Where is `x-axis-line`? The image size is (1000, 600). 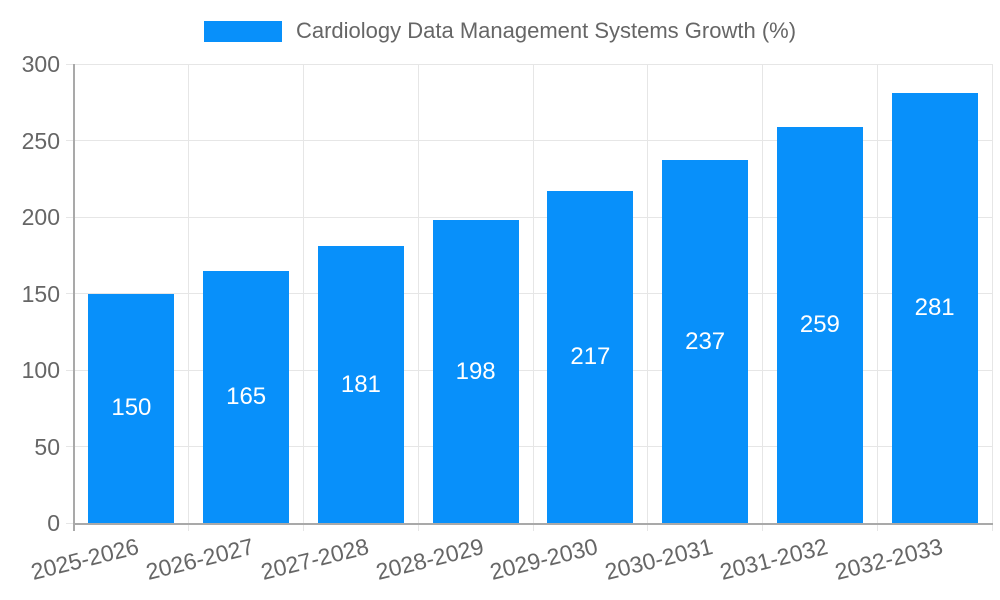 x-axis-line is located at coordinates (533, 524).